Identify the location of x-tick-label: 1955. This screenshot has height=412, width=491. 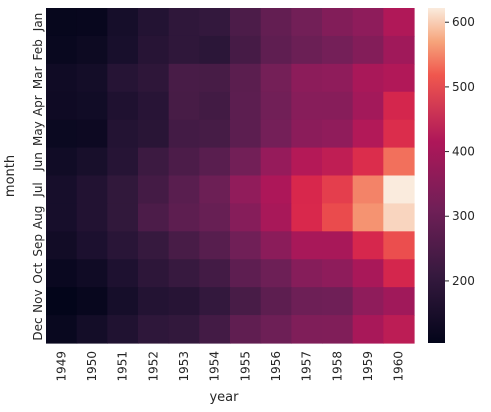
(245, 366).